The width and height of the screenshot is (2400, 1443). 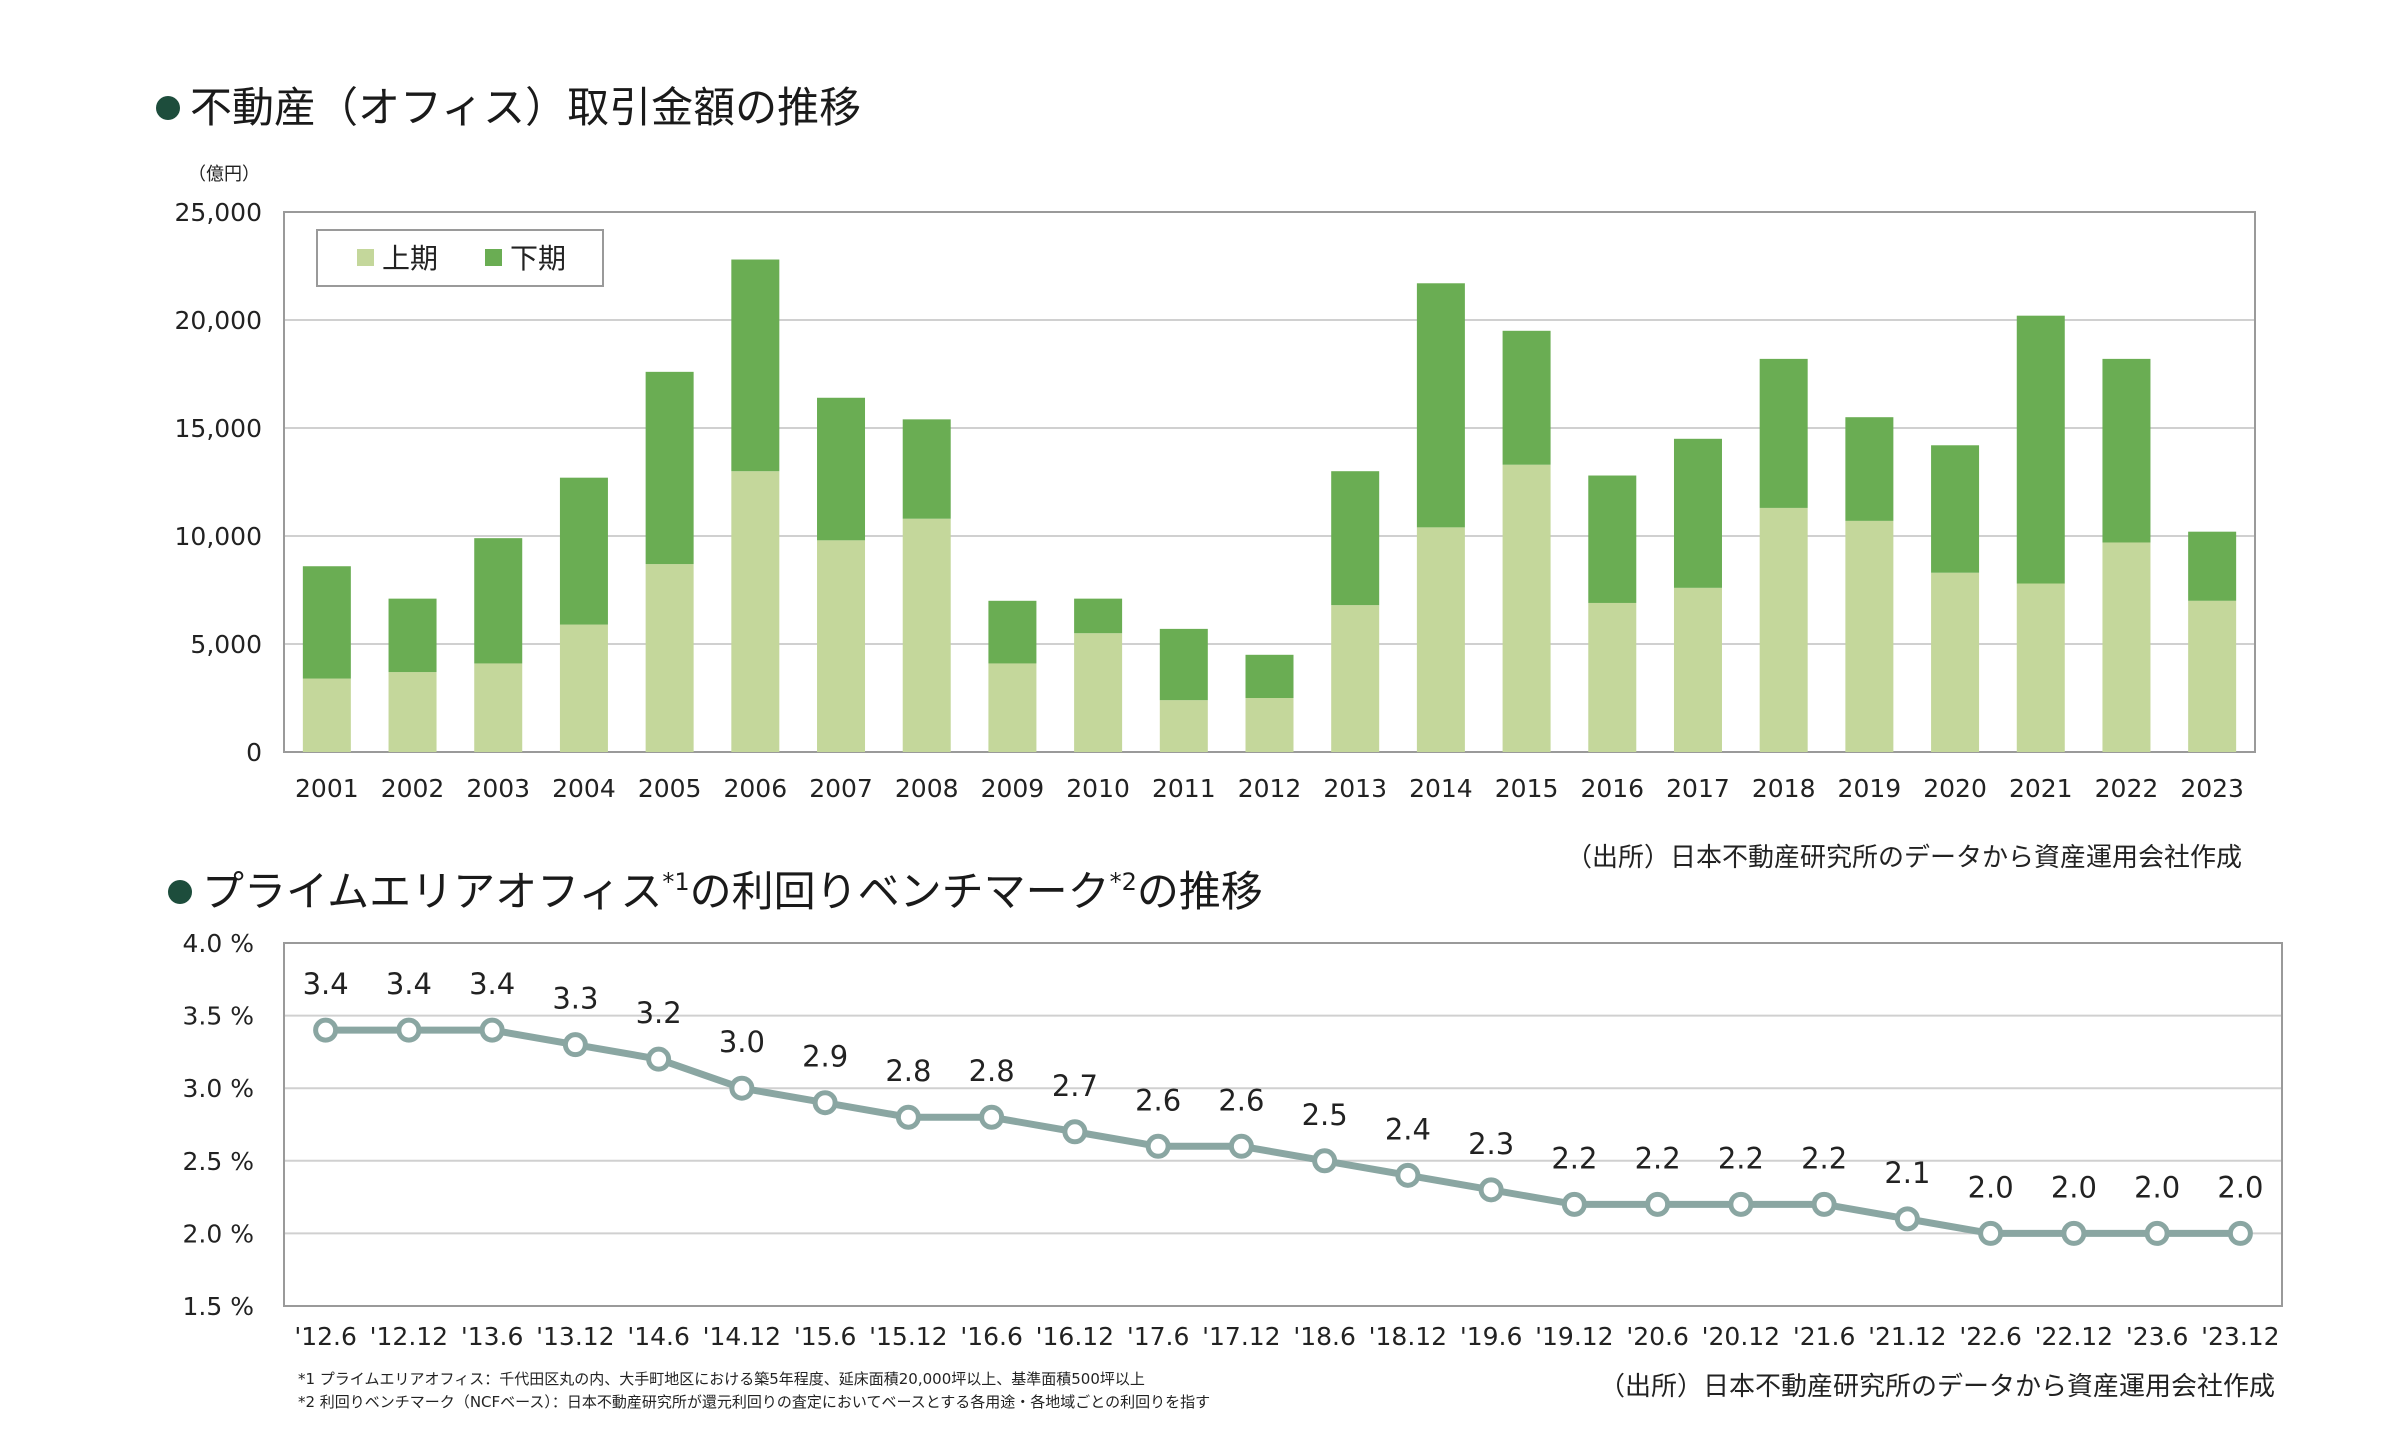 I want to click on y-tick-label: 25,000, so click(x=218, y=212).